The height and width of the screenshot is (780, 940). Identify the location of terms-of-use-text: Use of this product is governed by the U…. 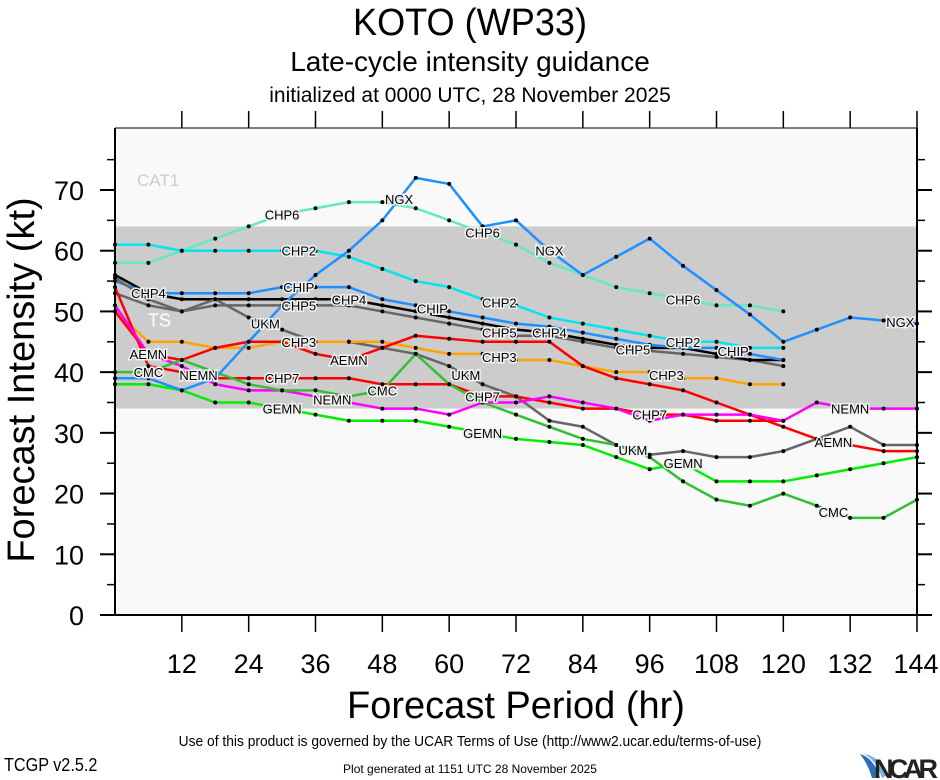
(470, 741).